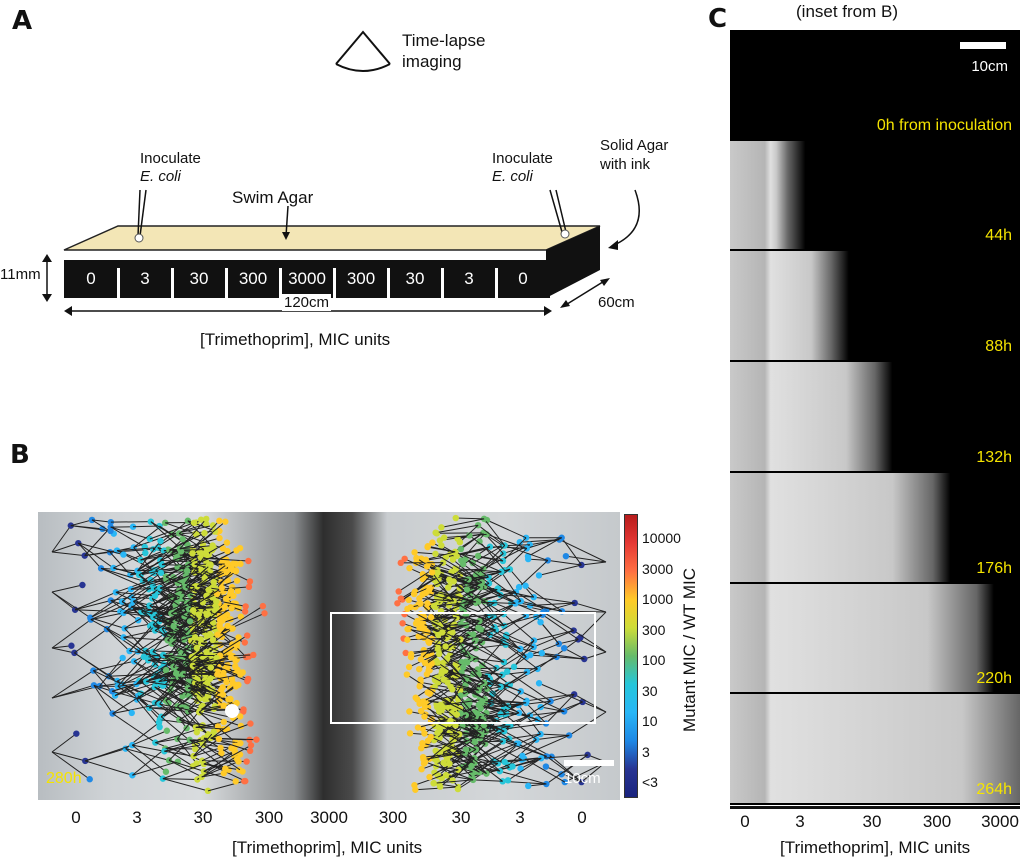  I want to click on inset-box, so click(463, 668).